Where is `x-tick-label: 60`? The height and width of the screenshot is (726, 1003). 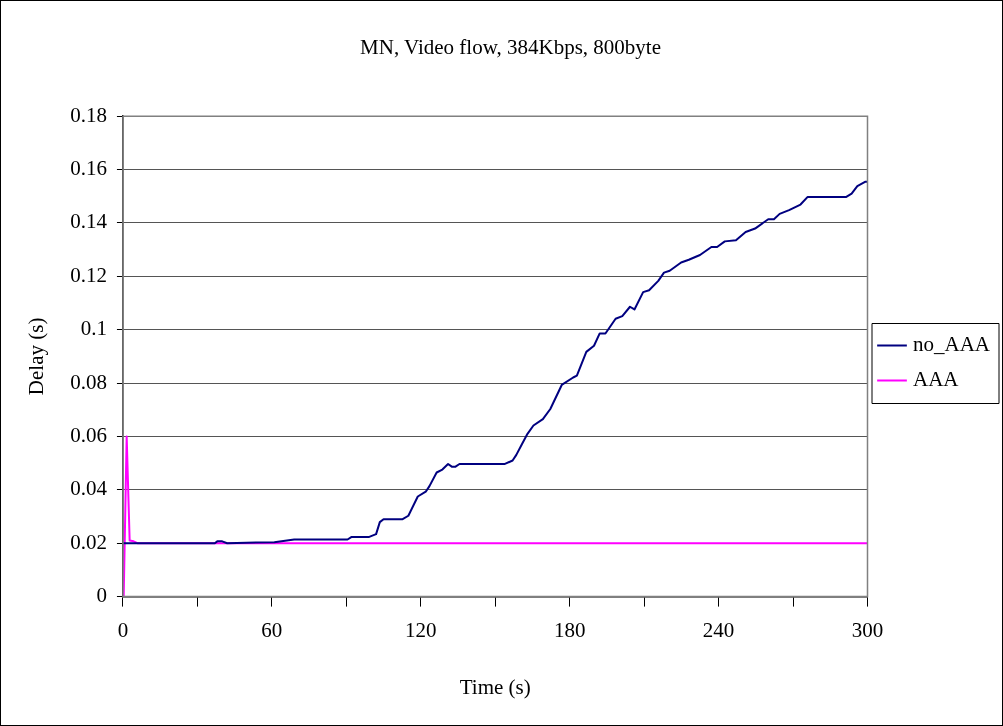 x-tick-label: 60 is located at coordinates (272, 629).